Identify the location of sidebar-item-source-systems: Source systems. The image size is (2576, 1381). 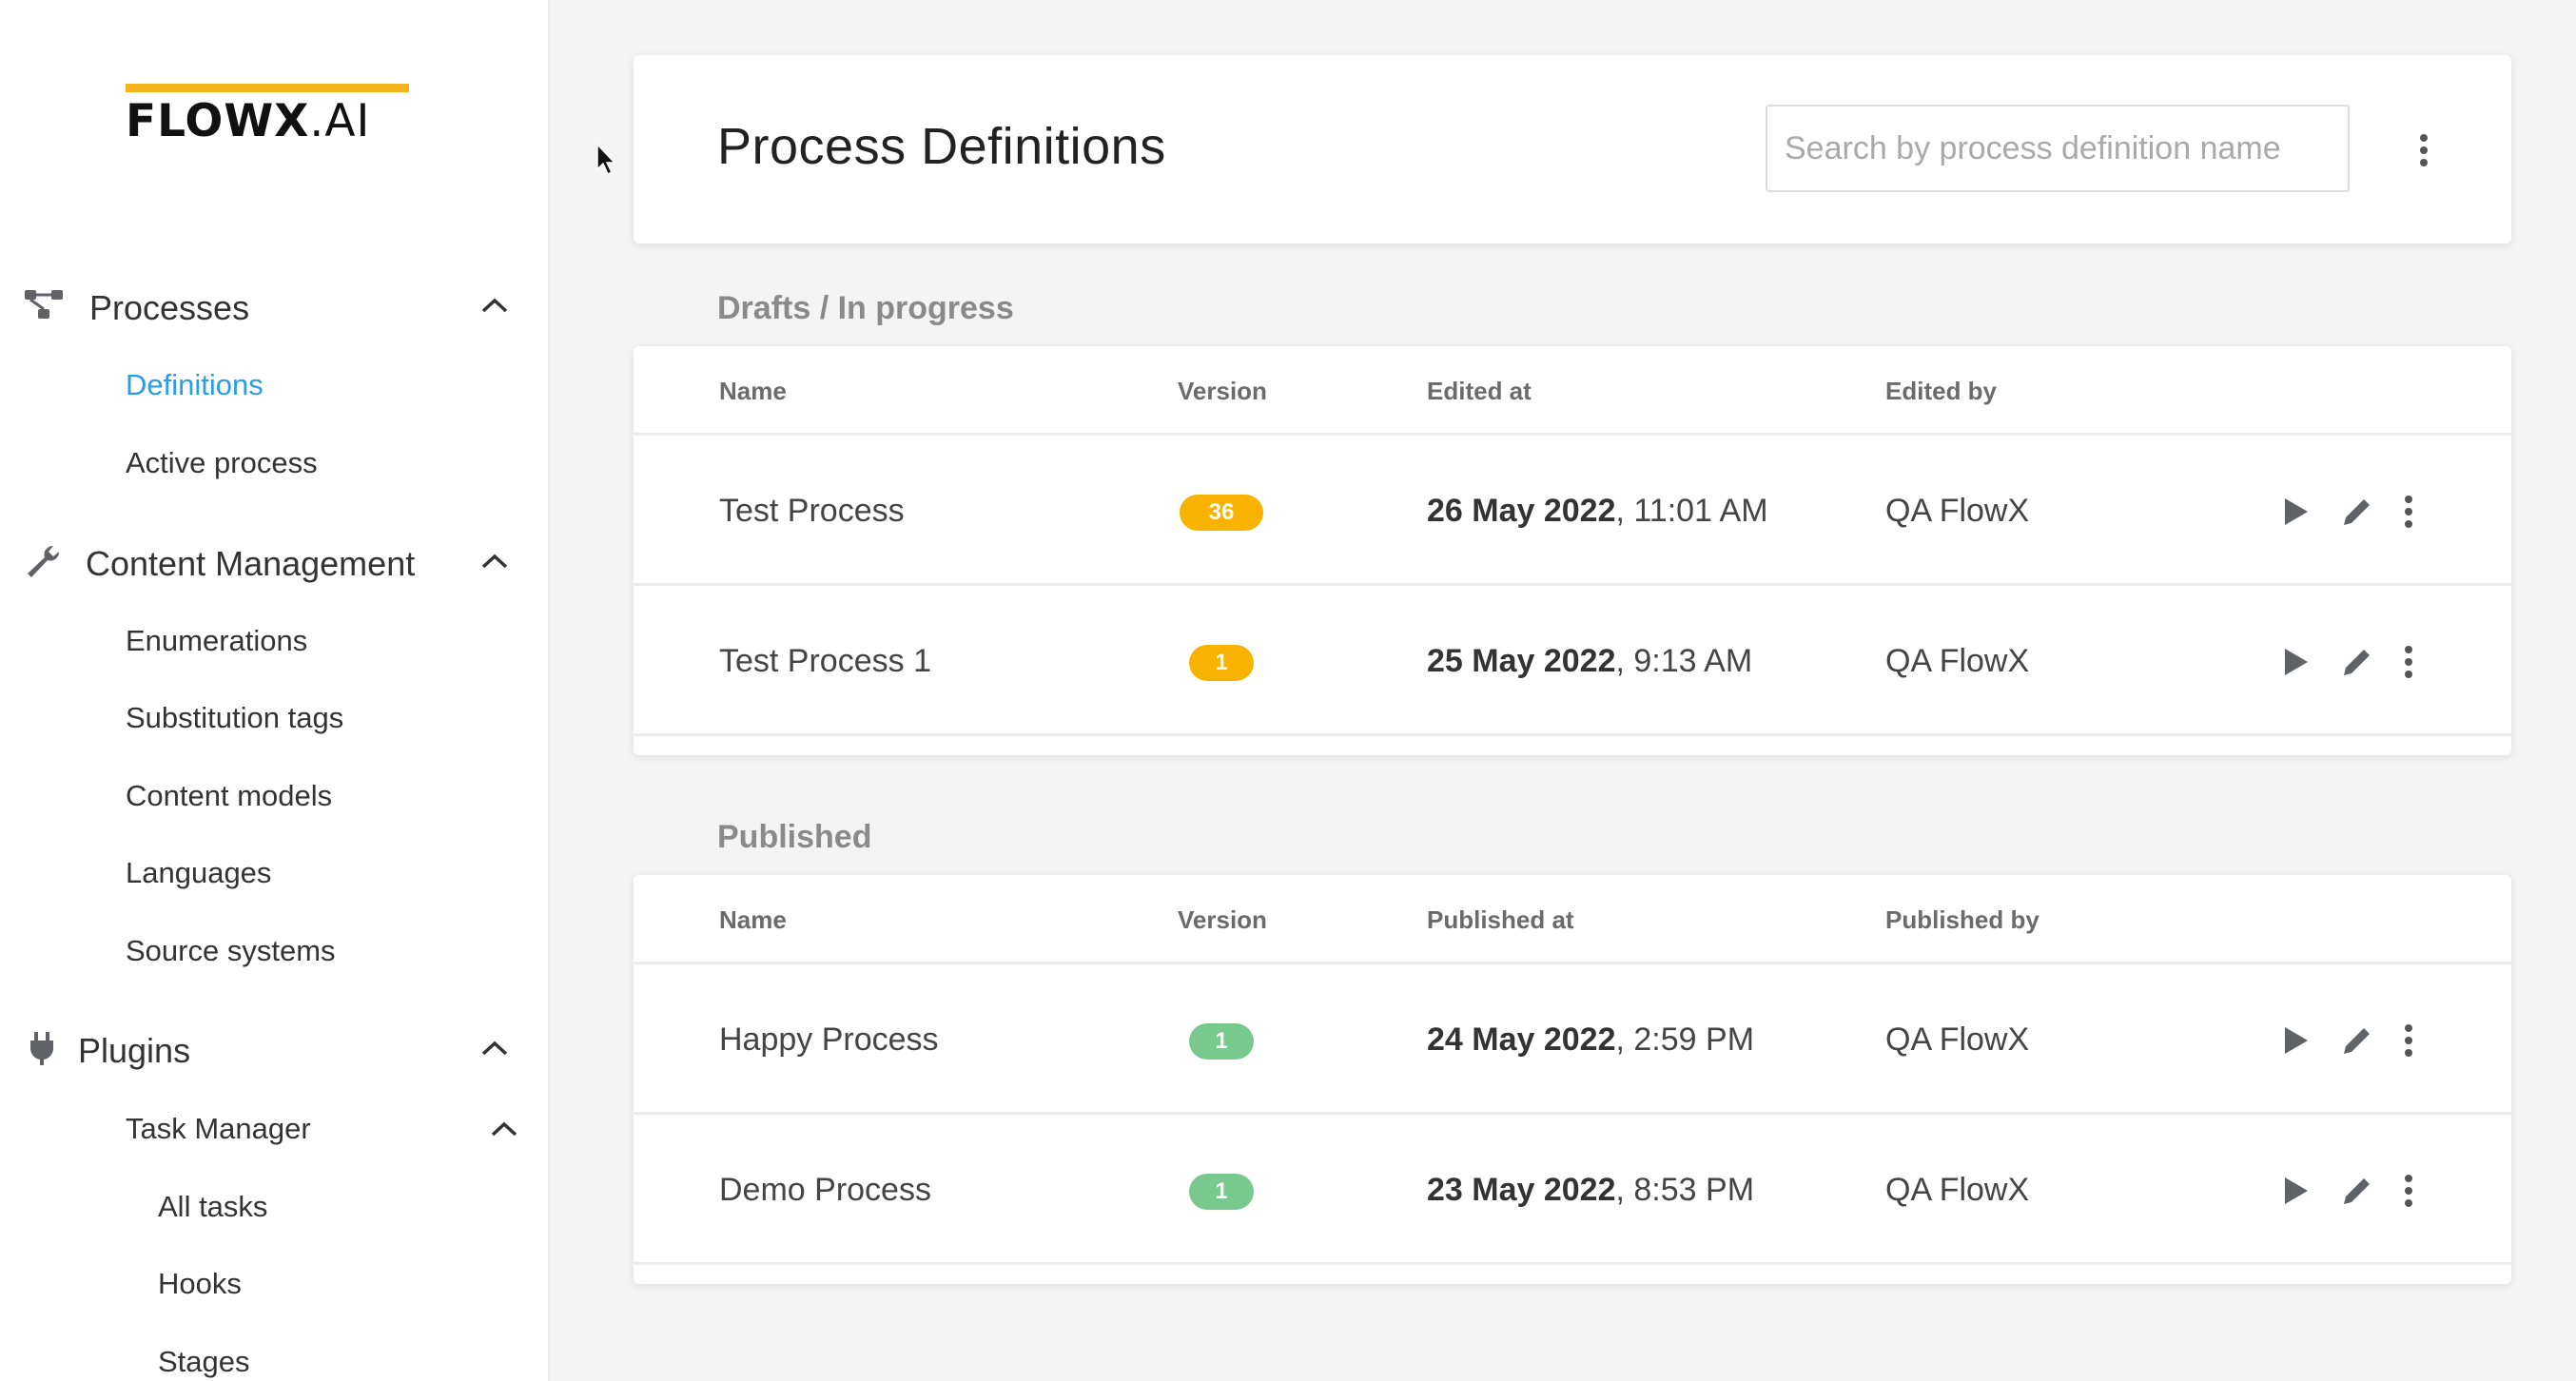
(231, 950).